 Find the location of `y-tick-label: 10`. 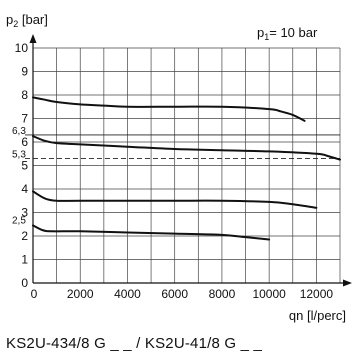

y-tick-label: 10 is located at coordinates (22, 48).